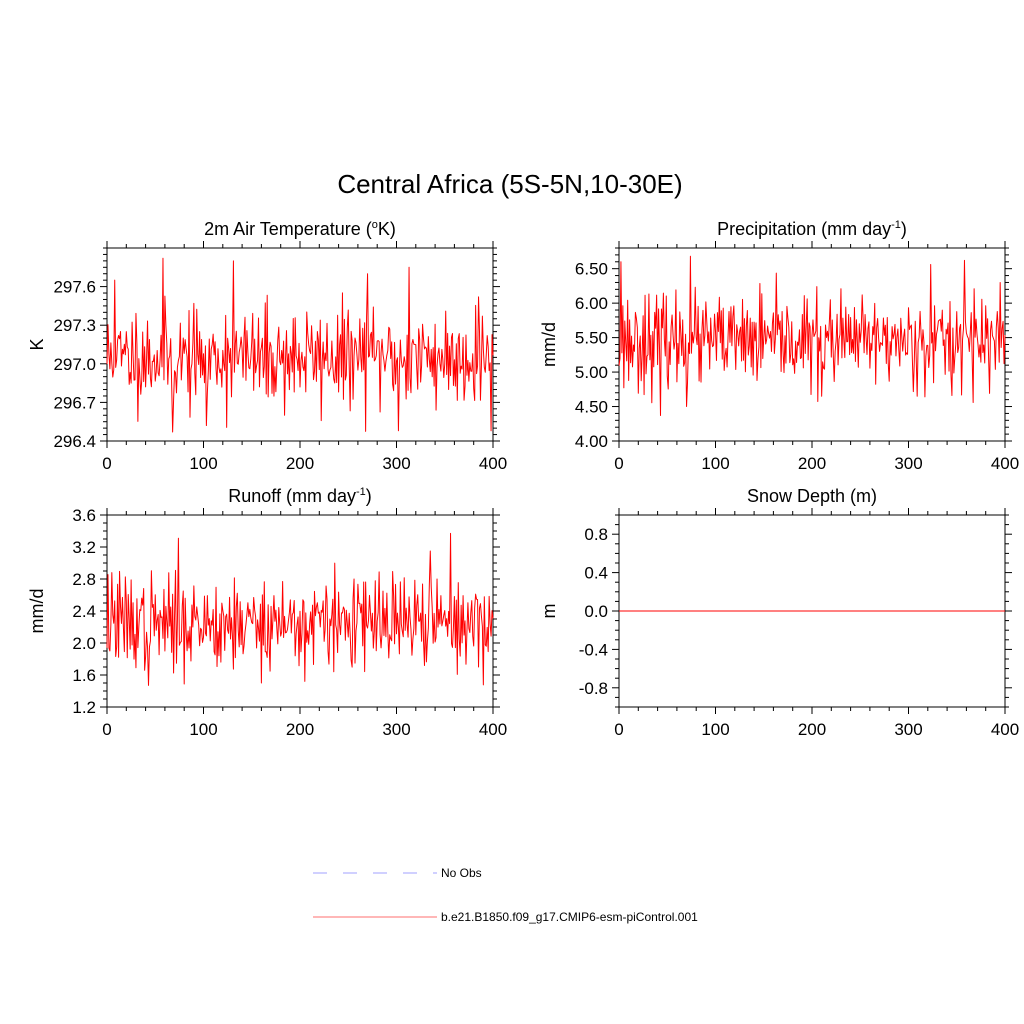 The height and width of the screenshot is (1024, 1024). What do you see at coordinates (300, 496) in the screenshot?
I see `panel-title: Runoff (mm day-1)` at bounding box center [300, 496].